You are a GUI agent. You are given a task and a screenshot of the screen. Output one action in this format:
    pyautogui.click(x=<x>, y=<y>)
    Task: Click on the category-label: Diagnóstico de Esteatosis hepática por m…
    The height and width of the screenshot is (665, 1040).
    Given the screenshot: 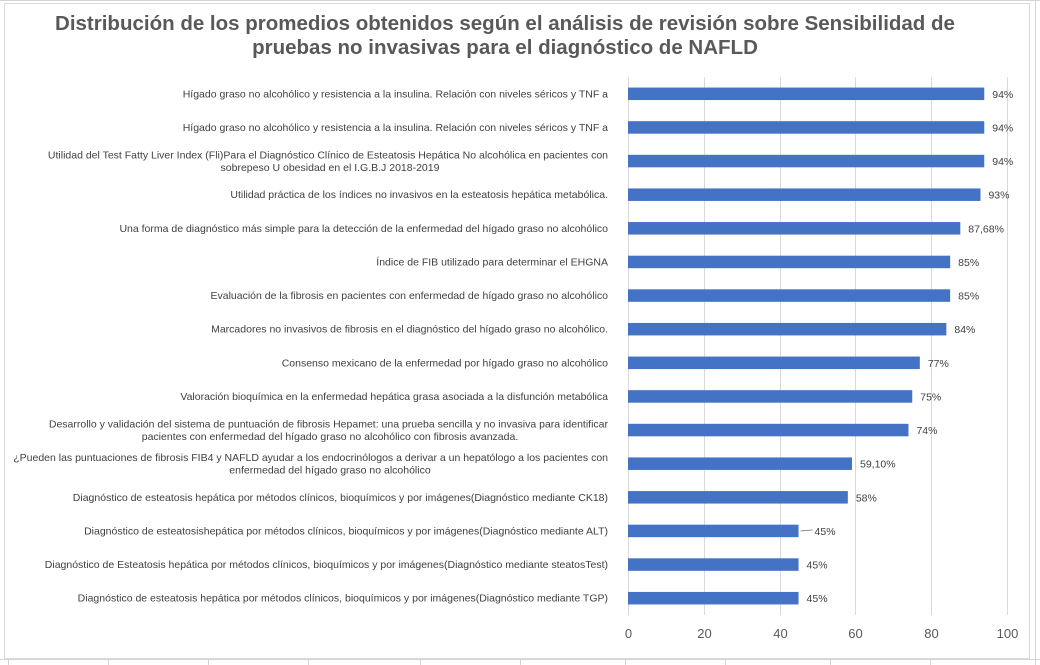 What is the action you would take?
    pyautogui.click(x=326, y=565)
    